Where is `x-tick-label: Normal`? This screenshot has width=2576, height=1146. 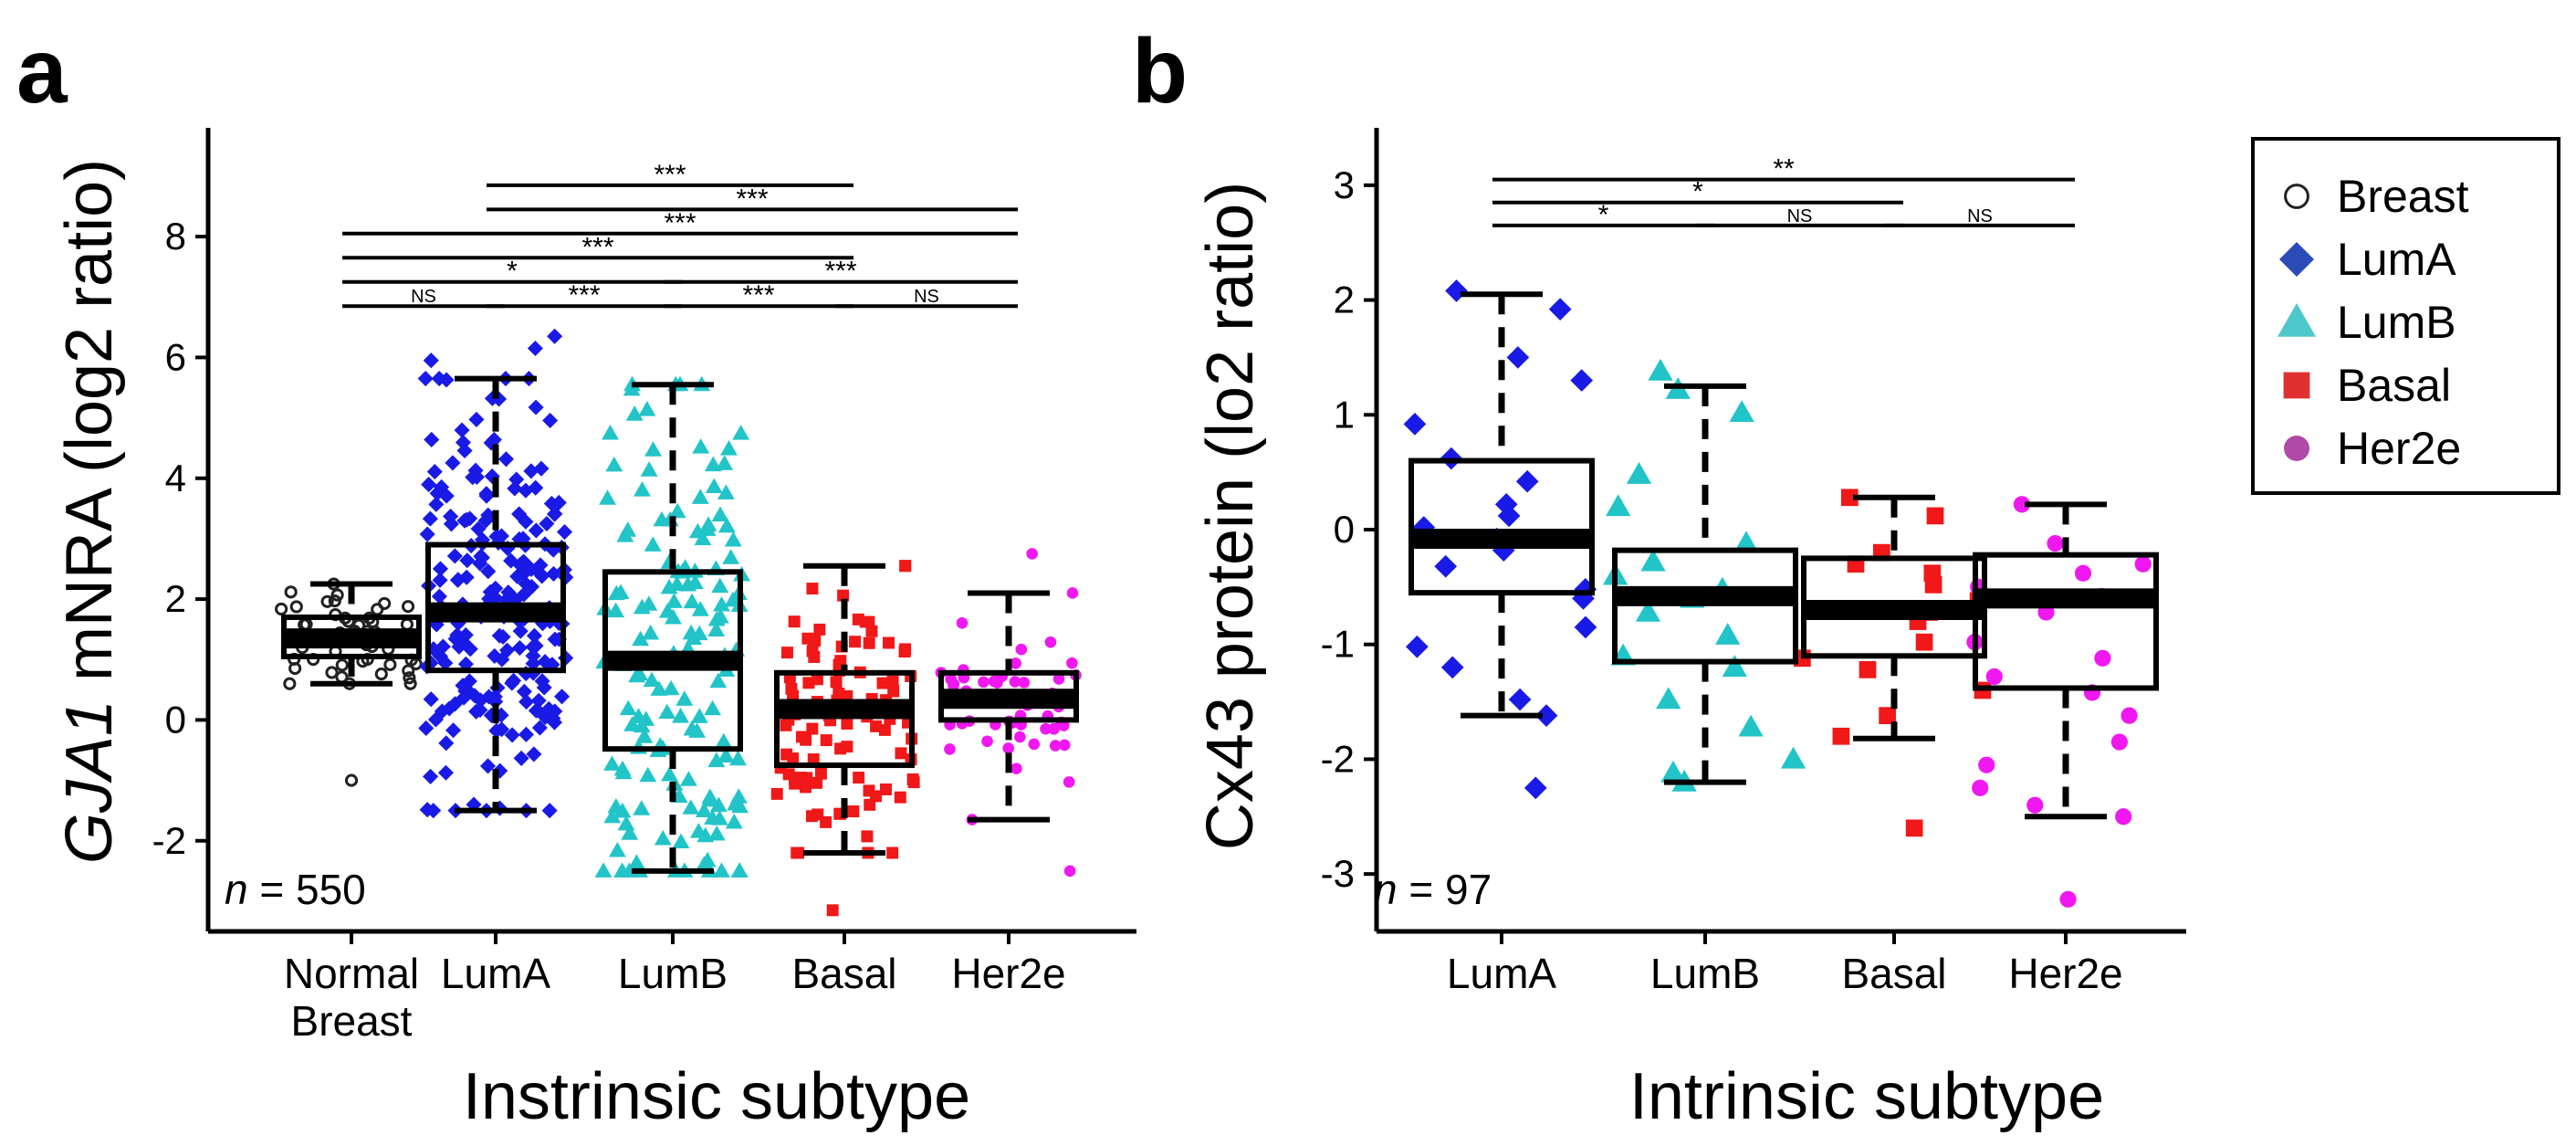 x-tick-label: Normal is located at coordinates (352, 973).